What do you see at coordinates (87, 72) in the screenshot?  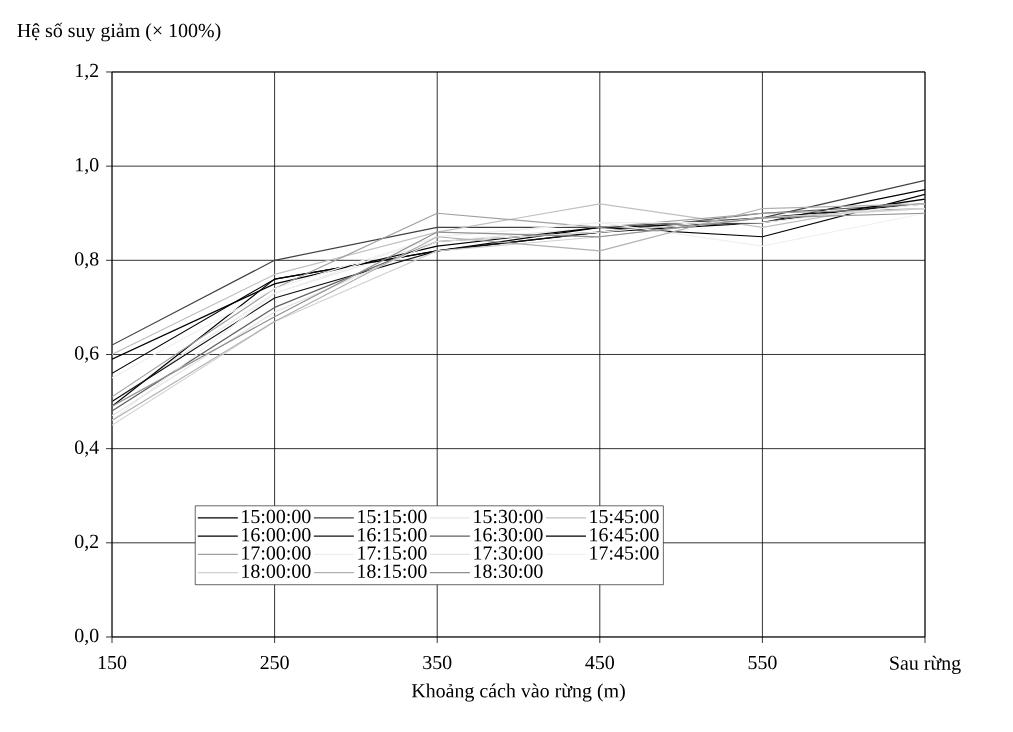 I see `y-tick-label: 1,2` at bounding box center [87, 72].